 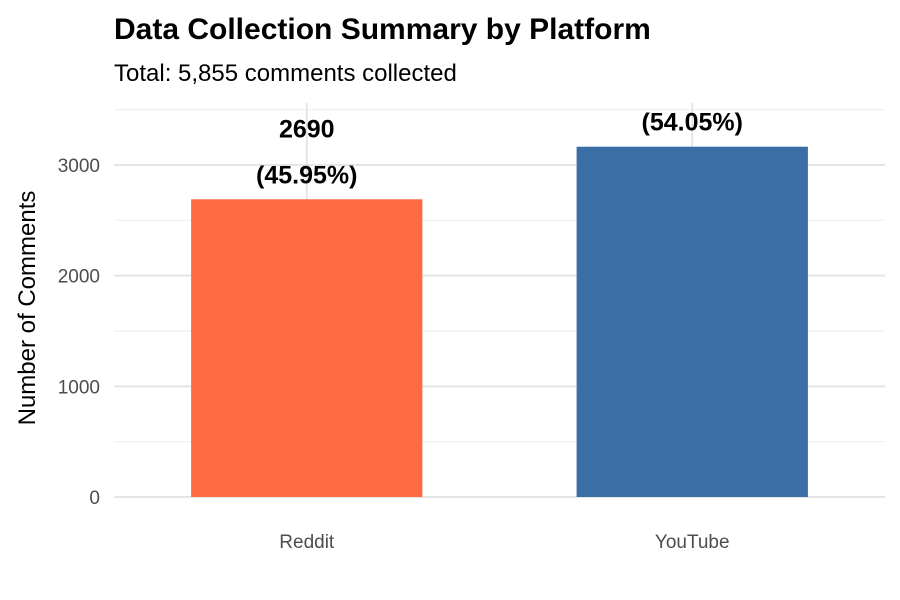 What do you see at coordinates (307, 348) in the screenshot?
I see `bar-reddit` at bounding box center [307, 348].